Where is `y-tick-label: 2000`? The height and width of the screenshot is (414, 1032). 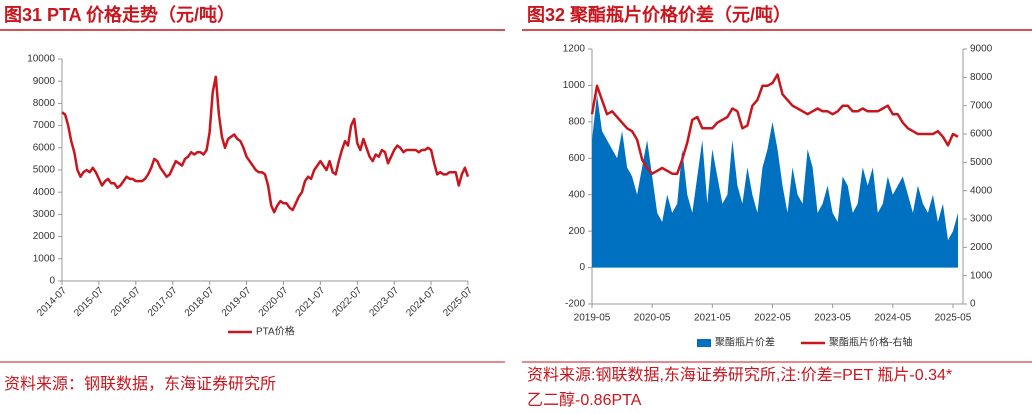 y-tick-label: 2000 is located at coordinates (44, 236).